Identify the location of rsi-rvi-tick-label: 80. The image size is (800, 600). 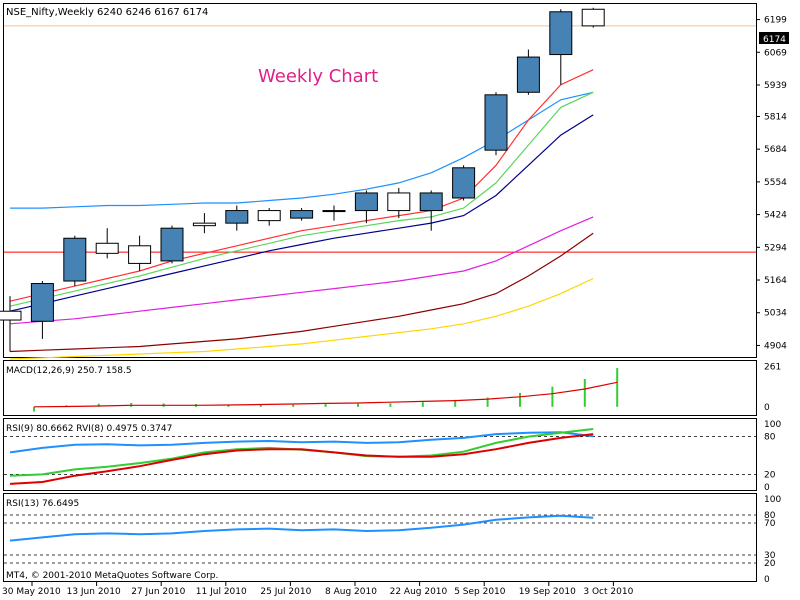
(770, 438).